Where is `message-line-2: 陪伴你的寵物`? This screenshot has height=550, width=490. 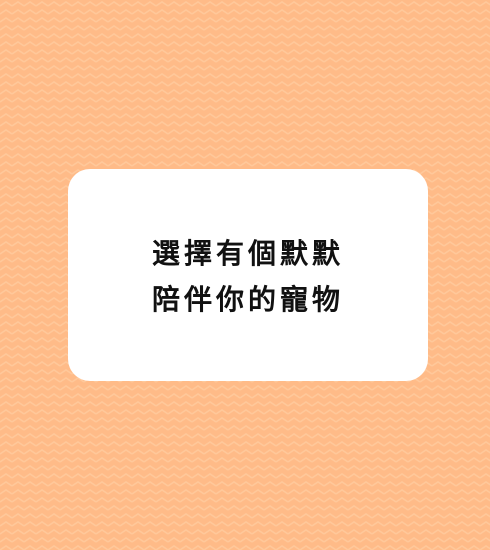 message-line-2: 陪伴你的寵物 is located at coordinates (247, 299).